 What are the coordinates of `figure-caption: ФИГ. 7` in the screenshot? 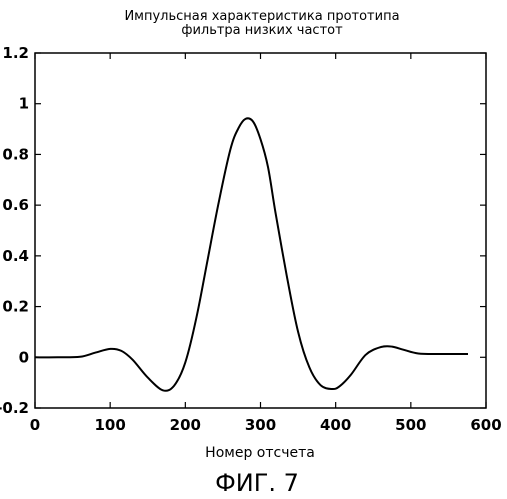 It's located at (257, 483).